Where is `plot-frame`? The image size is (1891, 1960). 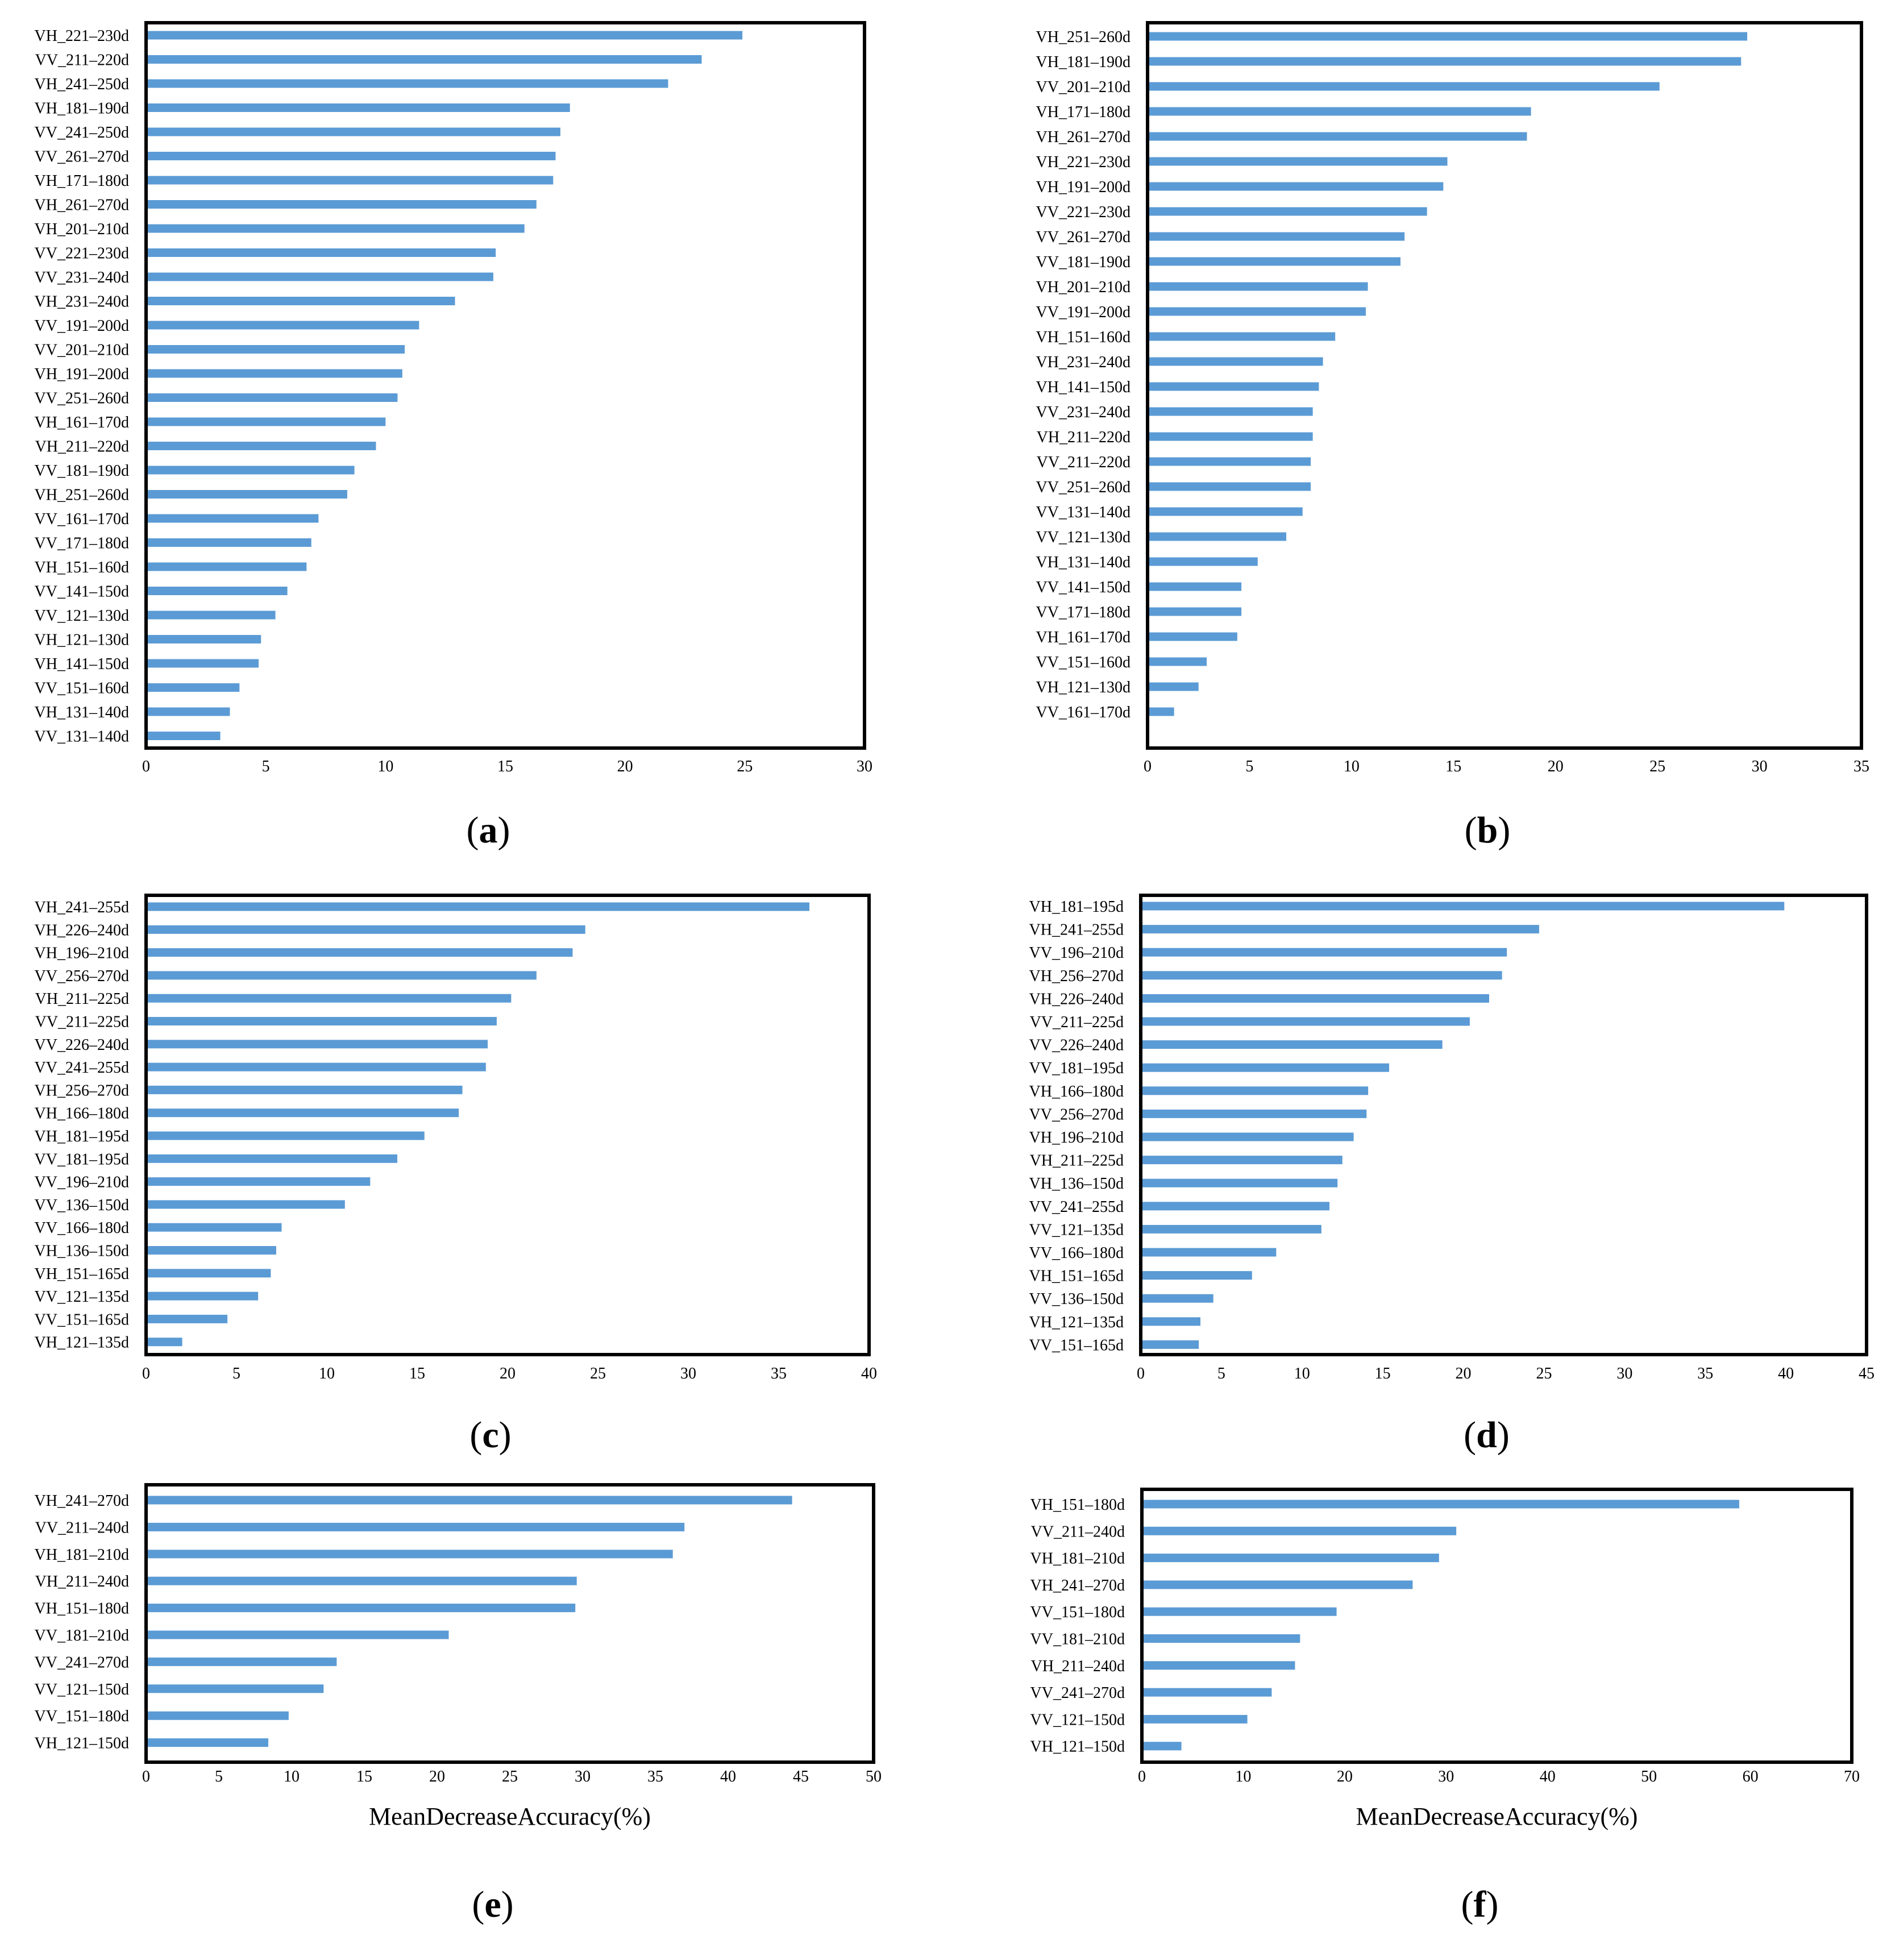 plot-frame is located at coordinates (1496, 1626).